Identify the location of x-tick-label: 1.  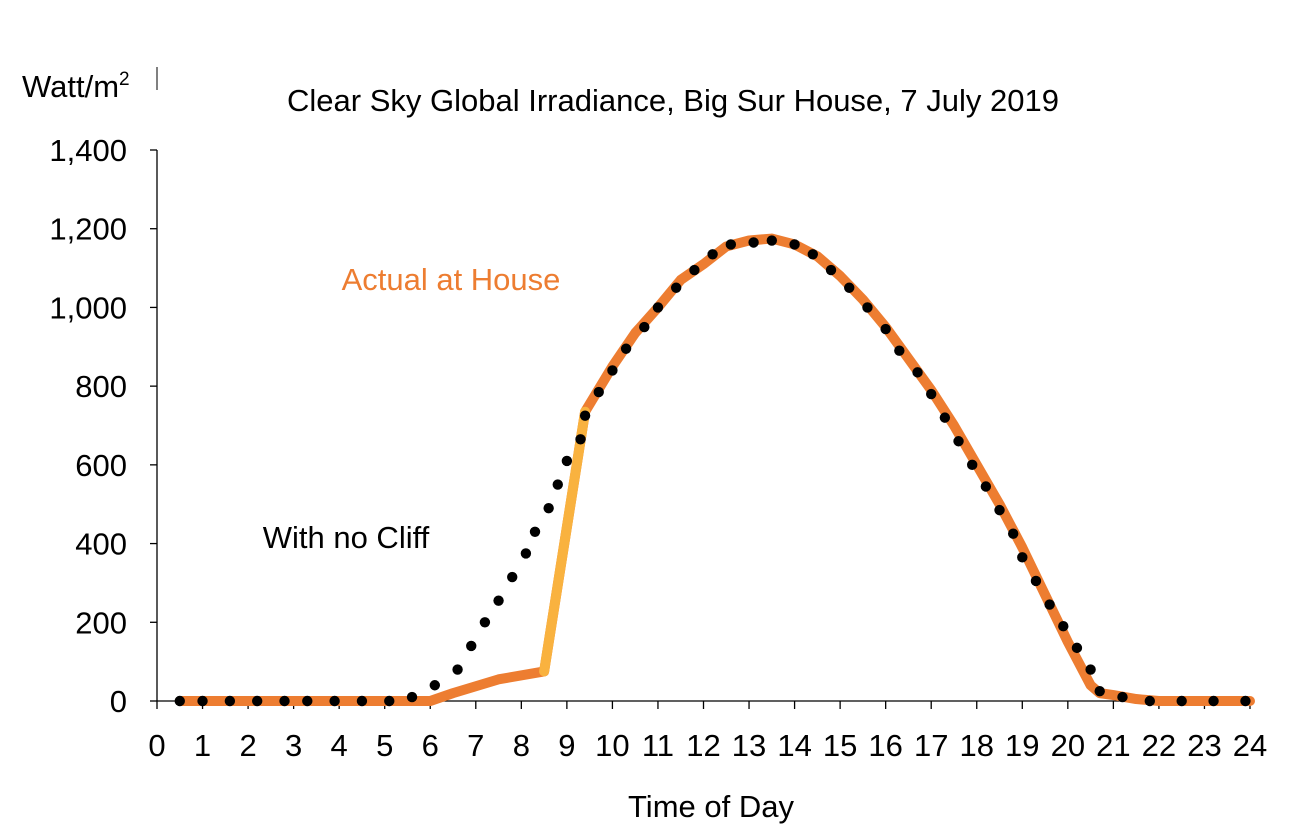
(202, 745).